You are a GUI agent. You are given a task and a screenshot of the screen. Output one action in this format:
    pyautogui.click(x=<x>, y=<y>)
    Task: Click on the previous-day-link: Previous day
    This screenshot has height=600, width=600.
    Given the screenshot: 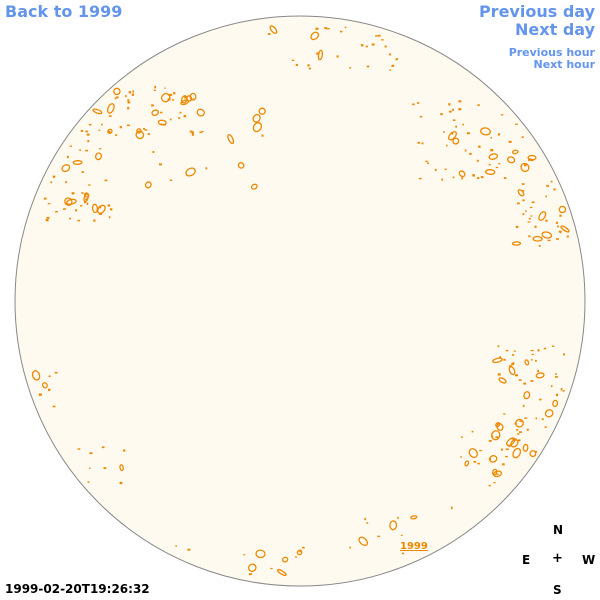 What is the action you would take?
    pyautogui.click(x=536, y=11)
    